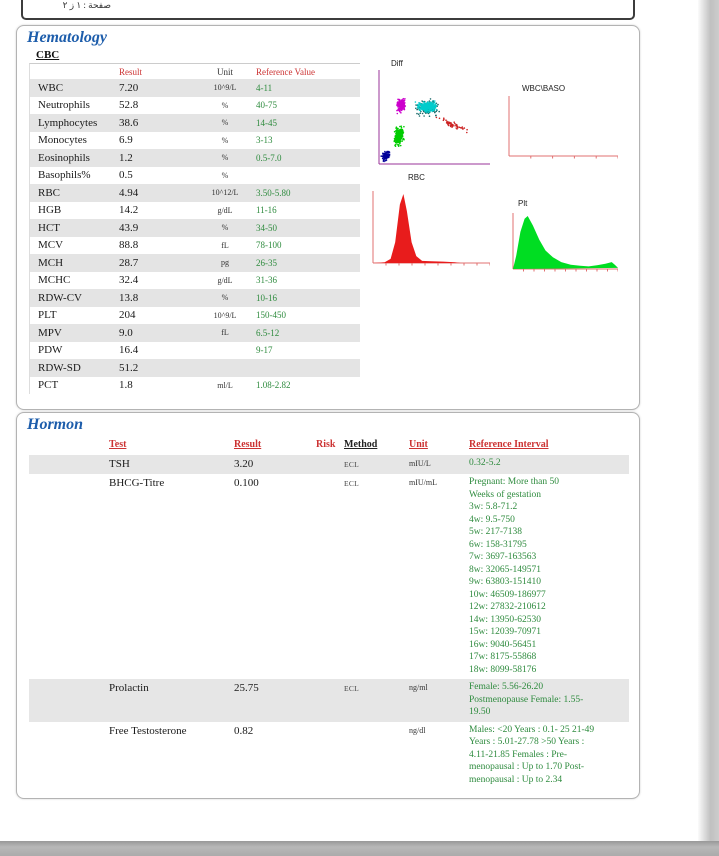  I want to click on test-unit: mIU/mL, so click(423, 482).